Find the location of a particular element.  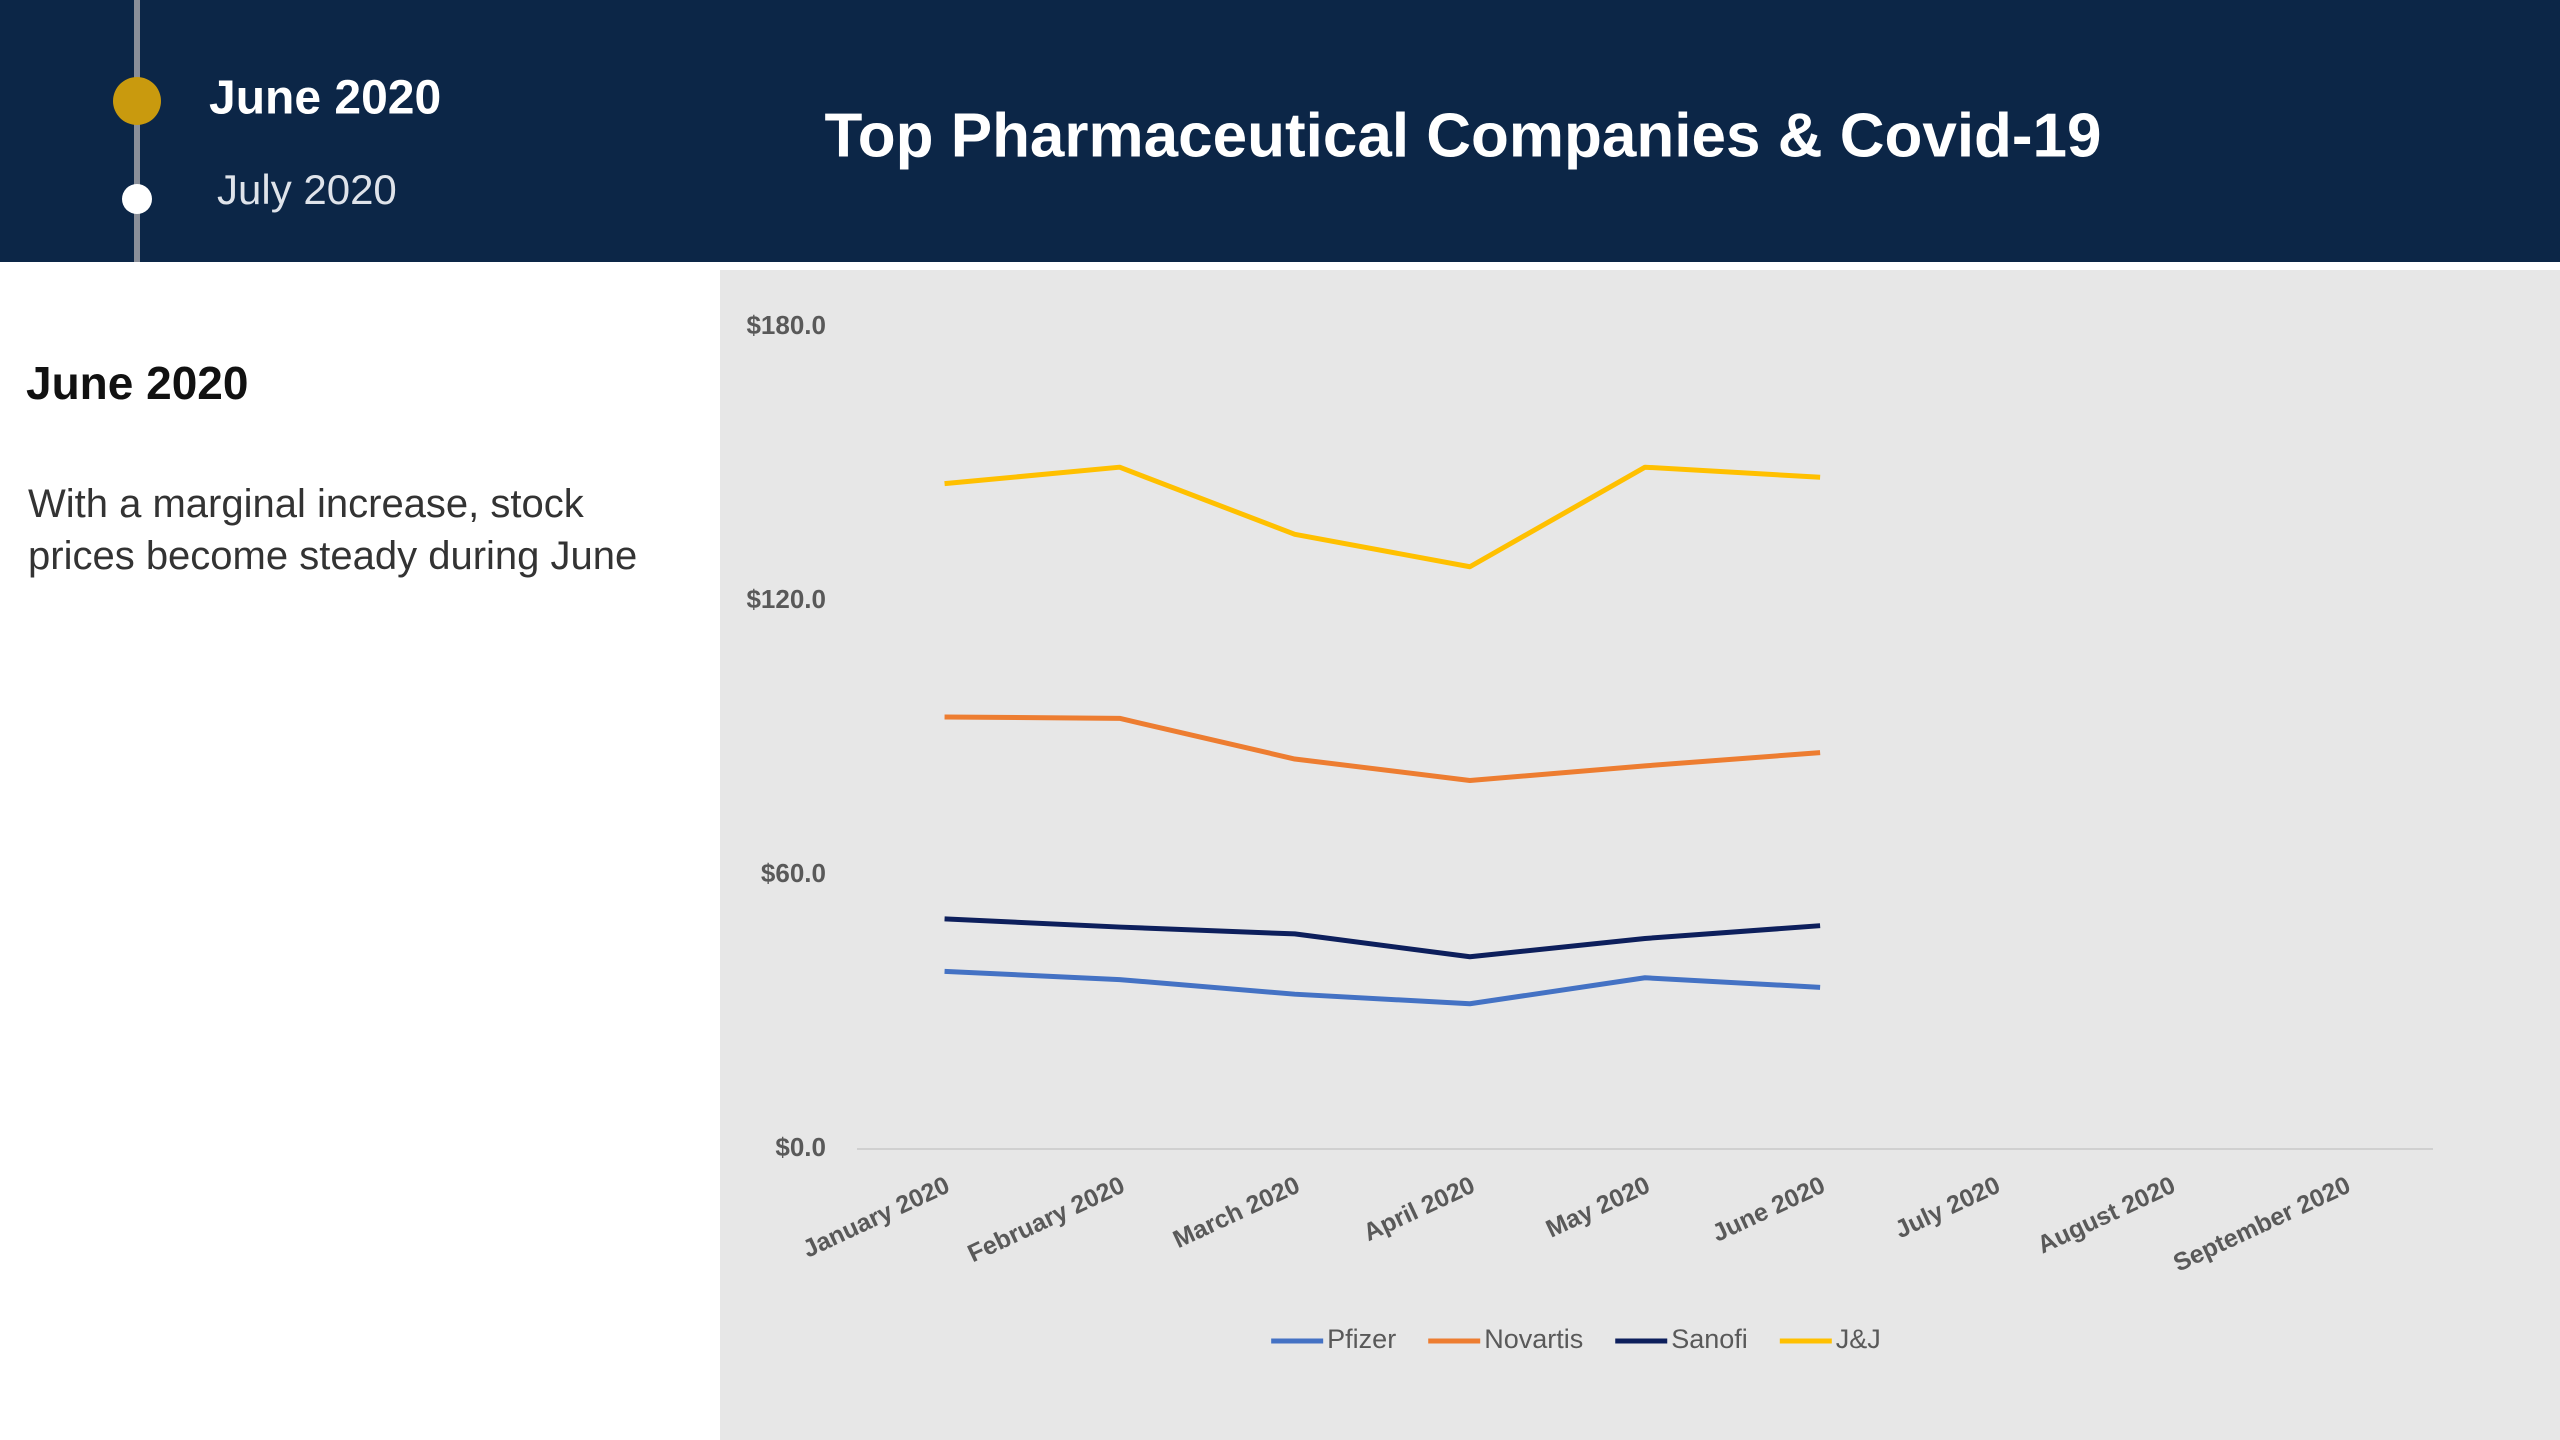

y-tick-label: $60.0 is located at coordinates (793, 873).